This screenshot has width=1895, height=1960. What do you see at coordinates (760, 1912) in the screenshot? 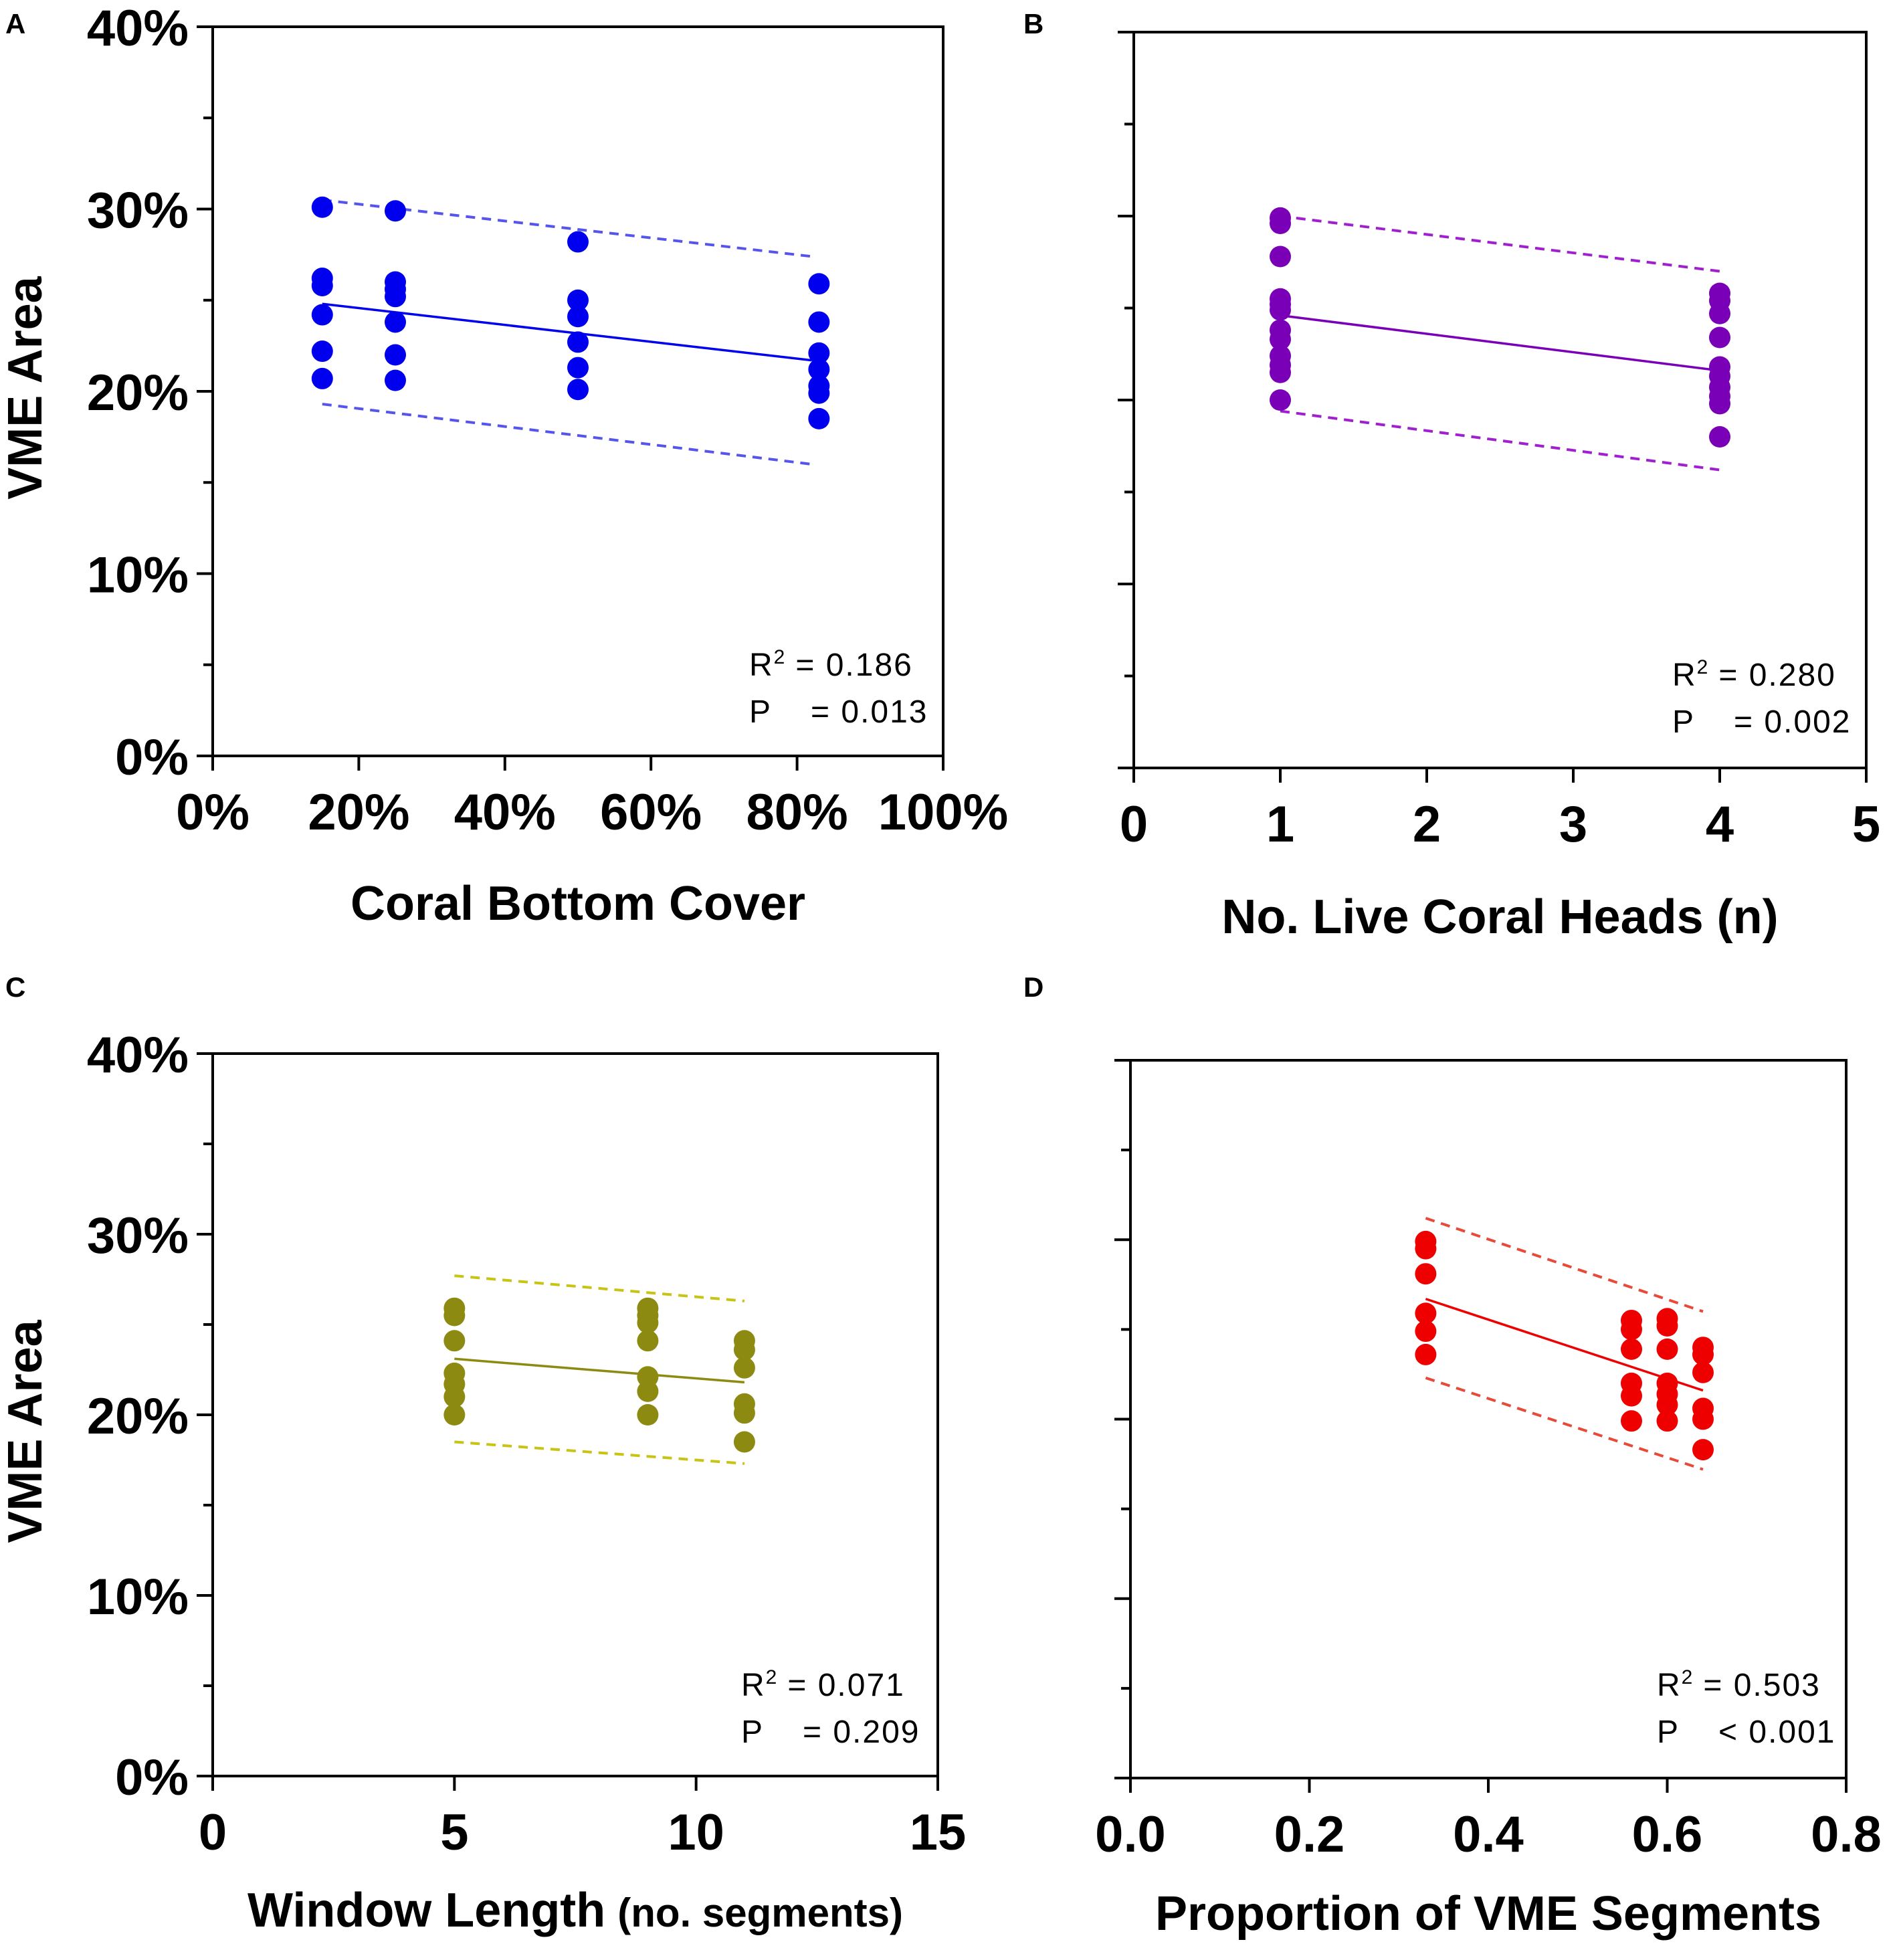
I see `x-axis-title-suffix: (no. segments)` at bounding box center [760, 1912].